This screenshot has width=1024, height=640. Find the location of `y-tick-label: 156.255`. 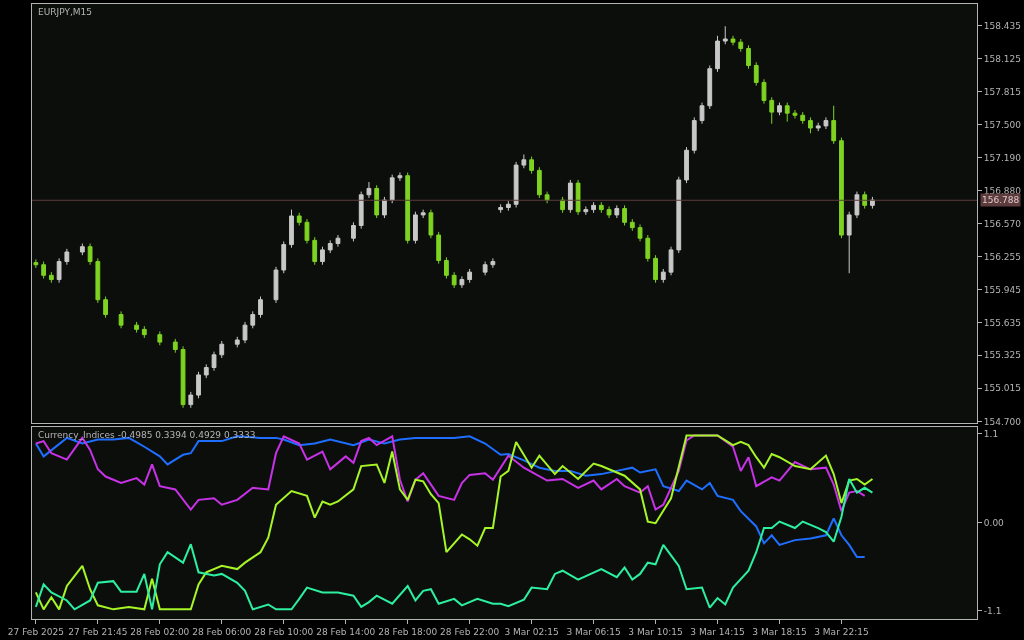

y-tick-label: 156.255 is located at coordinates (1002, 256).